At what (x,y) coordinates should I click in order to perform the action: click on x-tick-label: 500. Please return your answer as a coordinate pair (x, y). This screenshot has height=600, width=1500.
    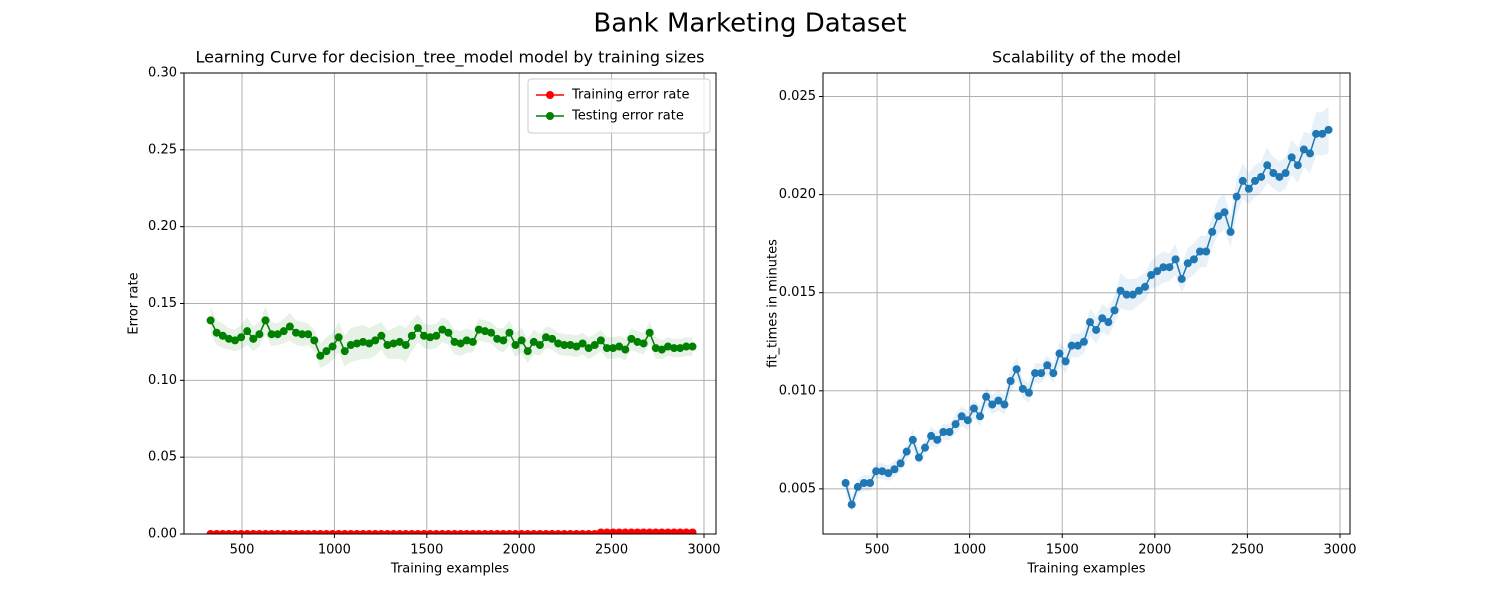
    Looking at the image, I should click on (877, 550).